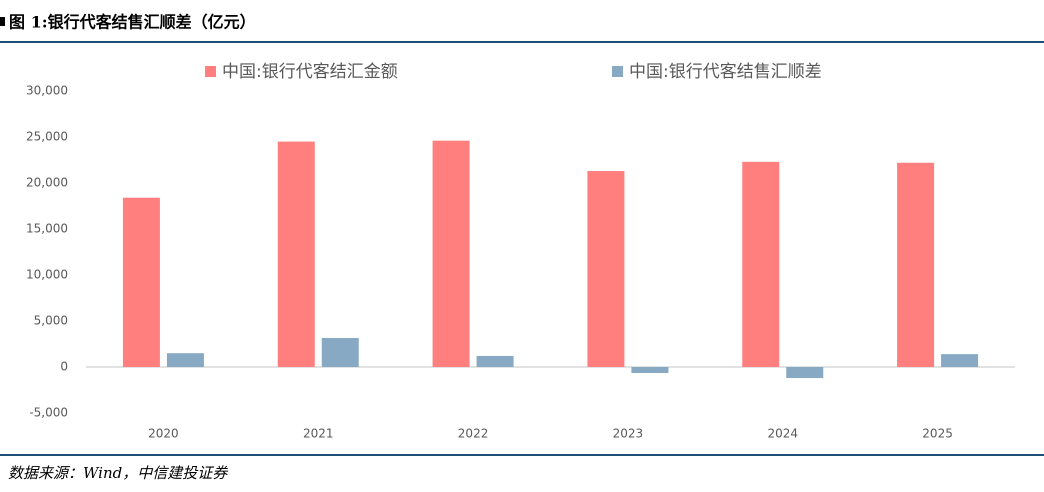 The width and height of the screenshot is (1044, 492). I want to click on y-tick-label: 5,000, so click(51, 321).